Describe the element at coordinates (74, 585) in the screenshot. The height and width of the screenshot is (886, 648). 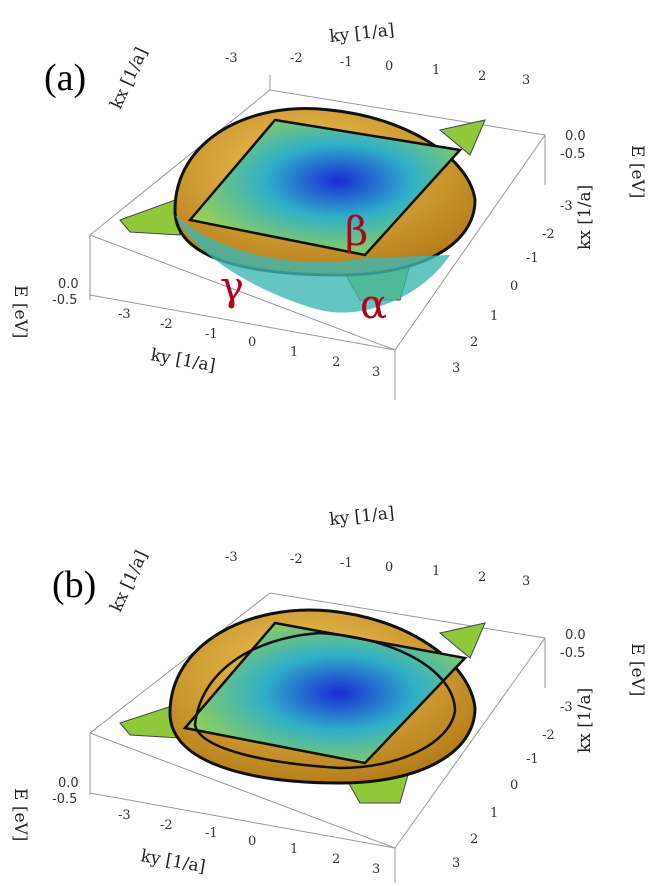
I see `panel-label: (b)` at that location.